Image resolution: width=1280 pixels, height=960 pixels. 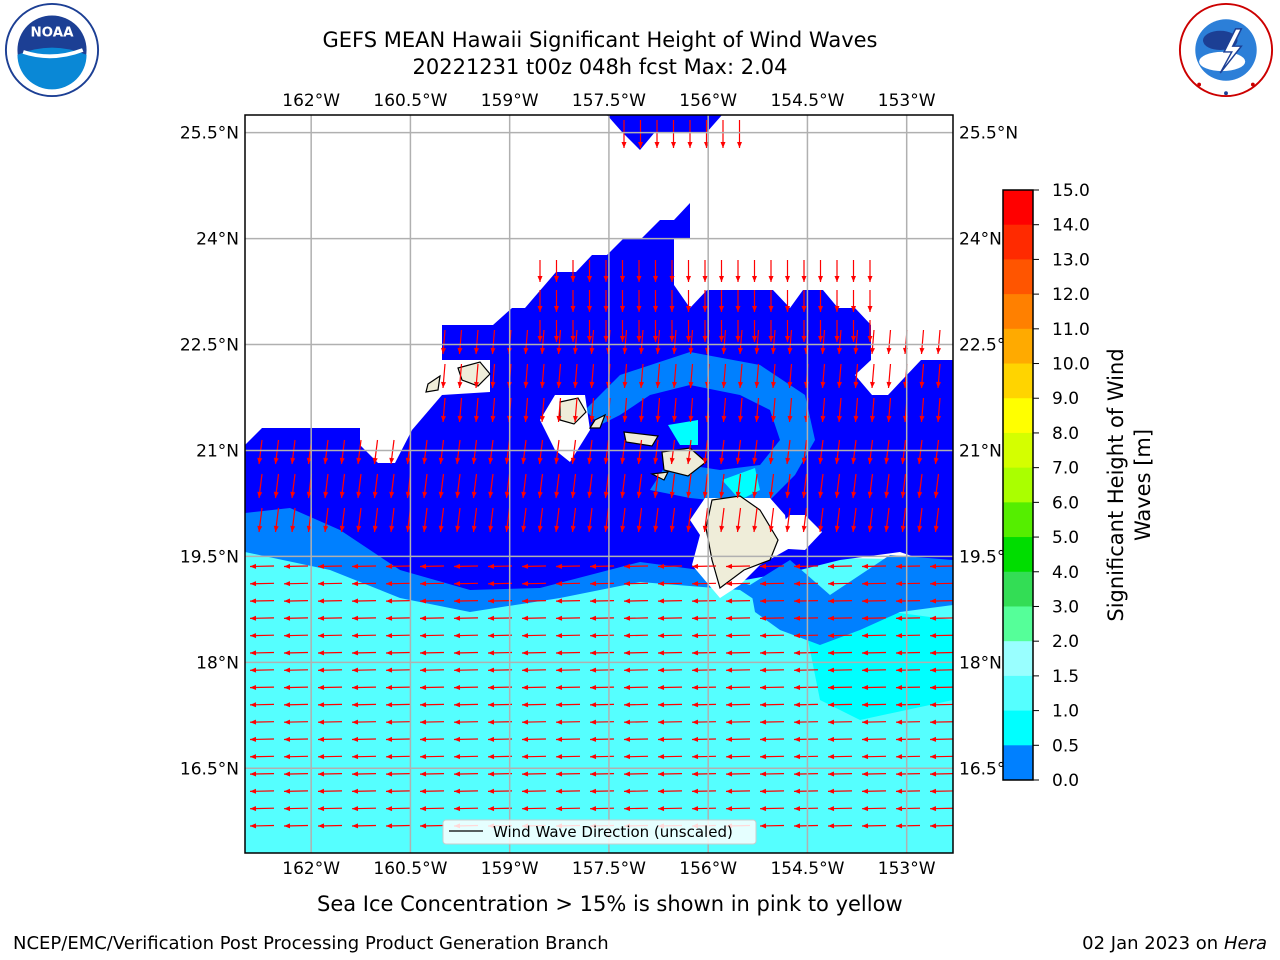 I want to click on colorbar-tick-label: 12.0, so click(x=1071, y=295).